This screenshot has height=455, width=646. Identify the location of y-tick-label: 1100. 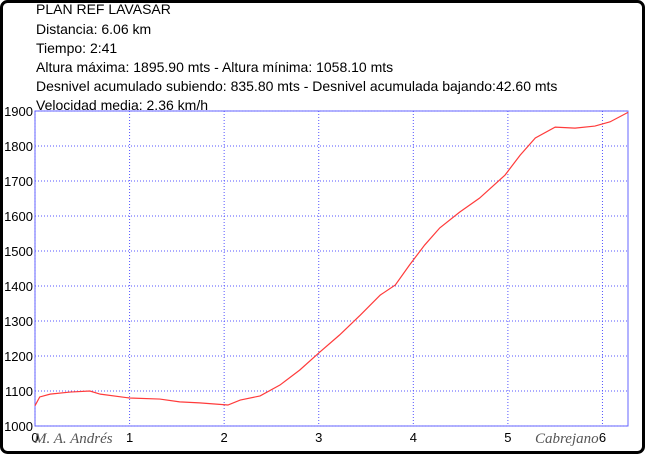
(19, 391).